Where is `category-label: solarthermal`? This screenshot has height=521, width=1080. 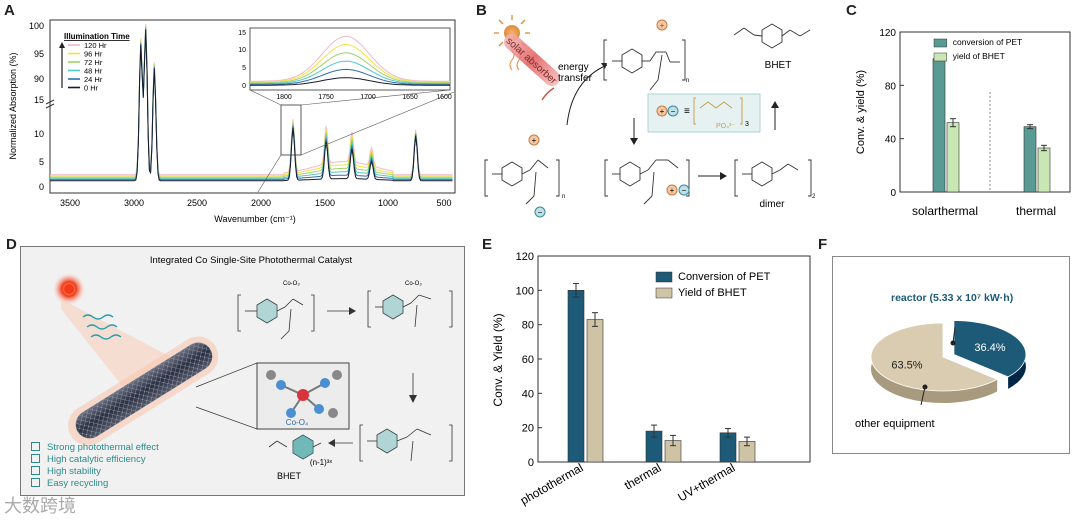 category-label: solarthermal is located at coordinates (945, 211).